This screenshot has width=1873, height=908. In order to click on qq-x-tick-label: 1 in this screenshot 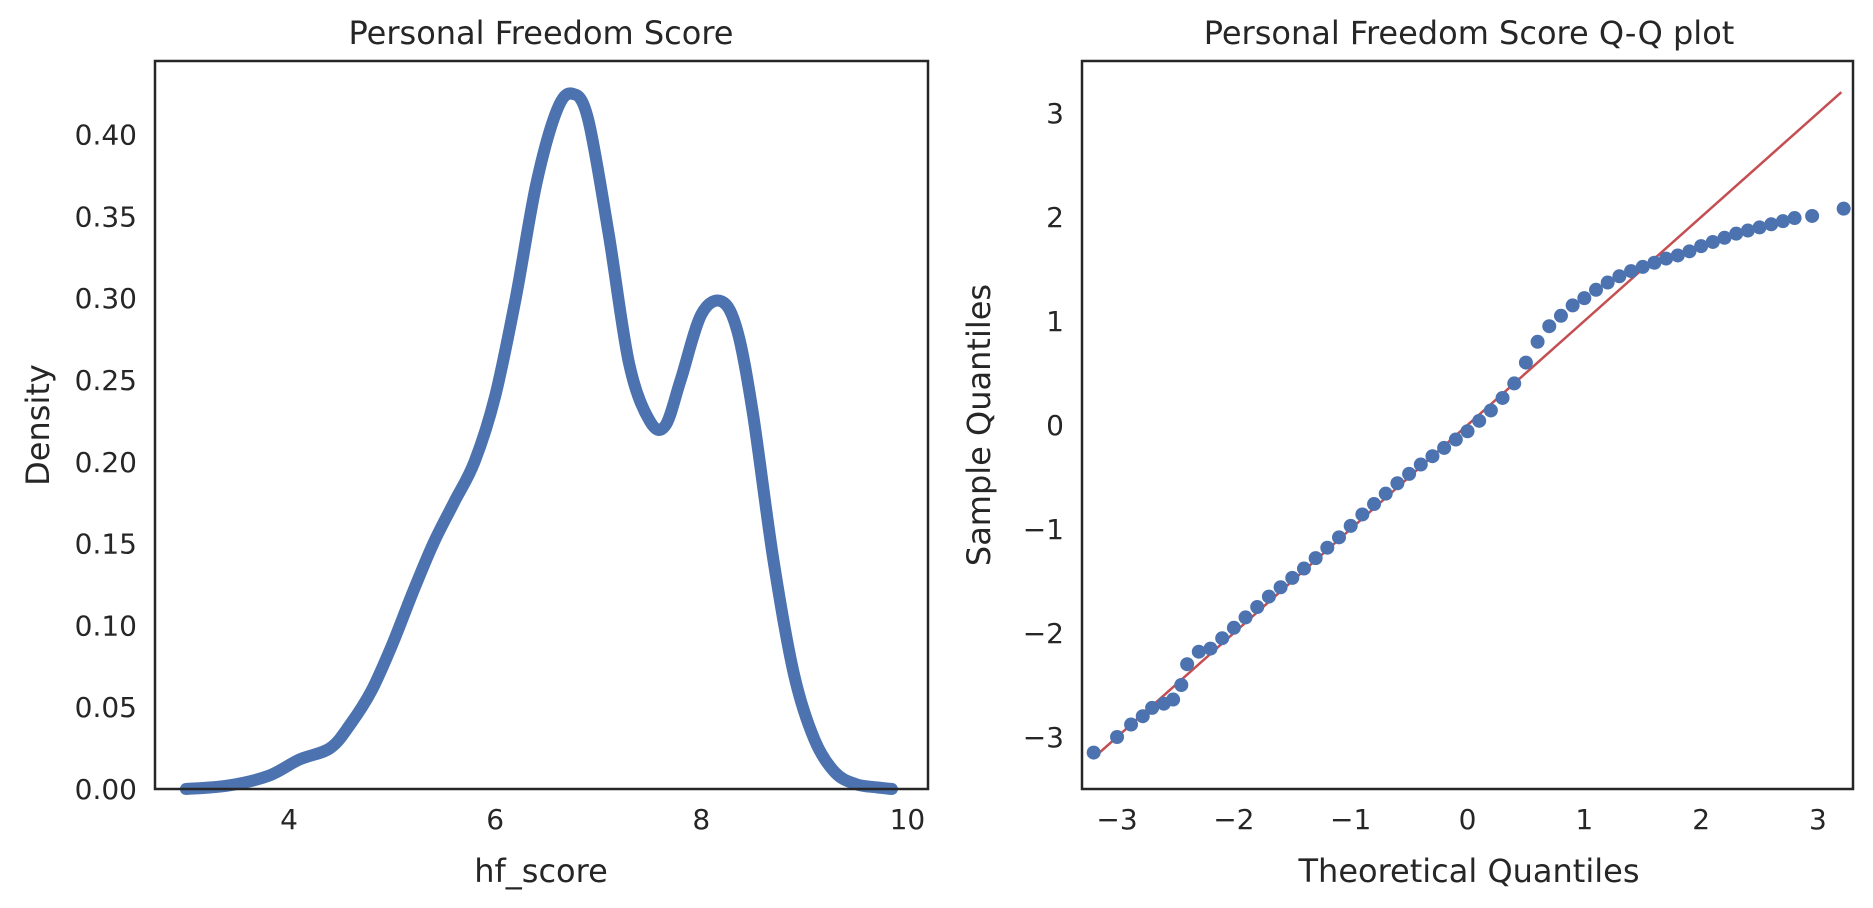, I will do `click(1584, 819)`.